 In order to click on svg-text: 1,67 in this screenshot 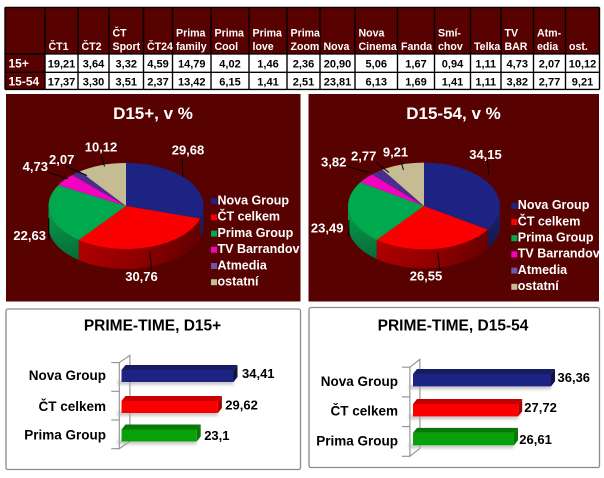, I will do `click(415, 65)`.